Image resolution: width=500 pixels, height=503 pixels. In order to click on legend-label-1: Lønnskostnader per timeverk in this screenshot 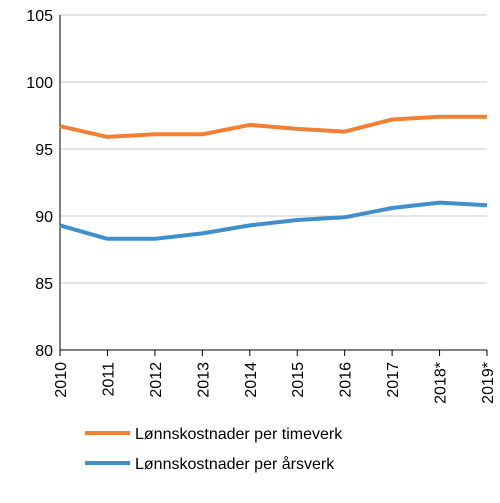, I will do `click(239, 434)`.